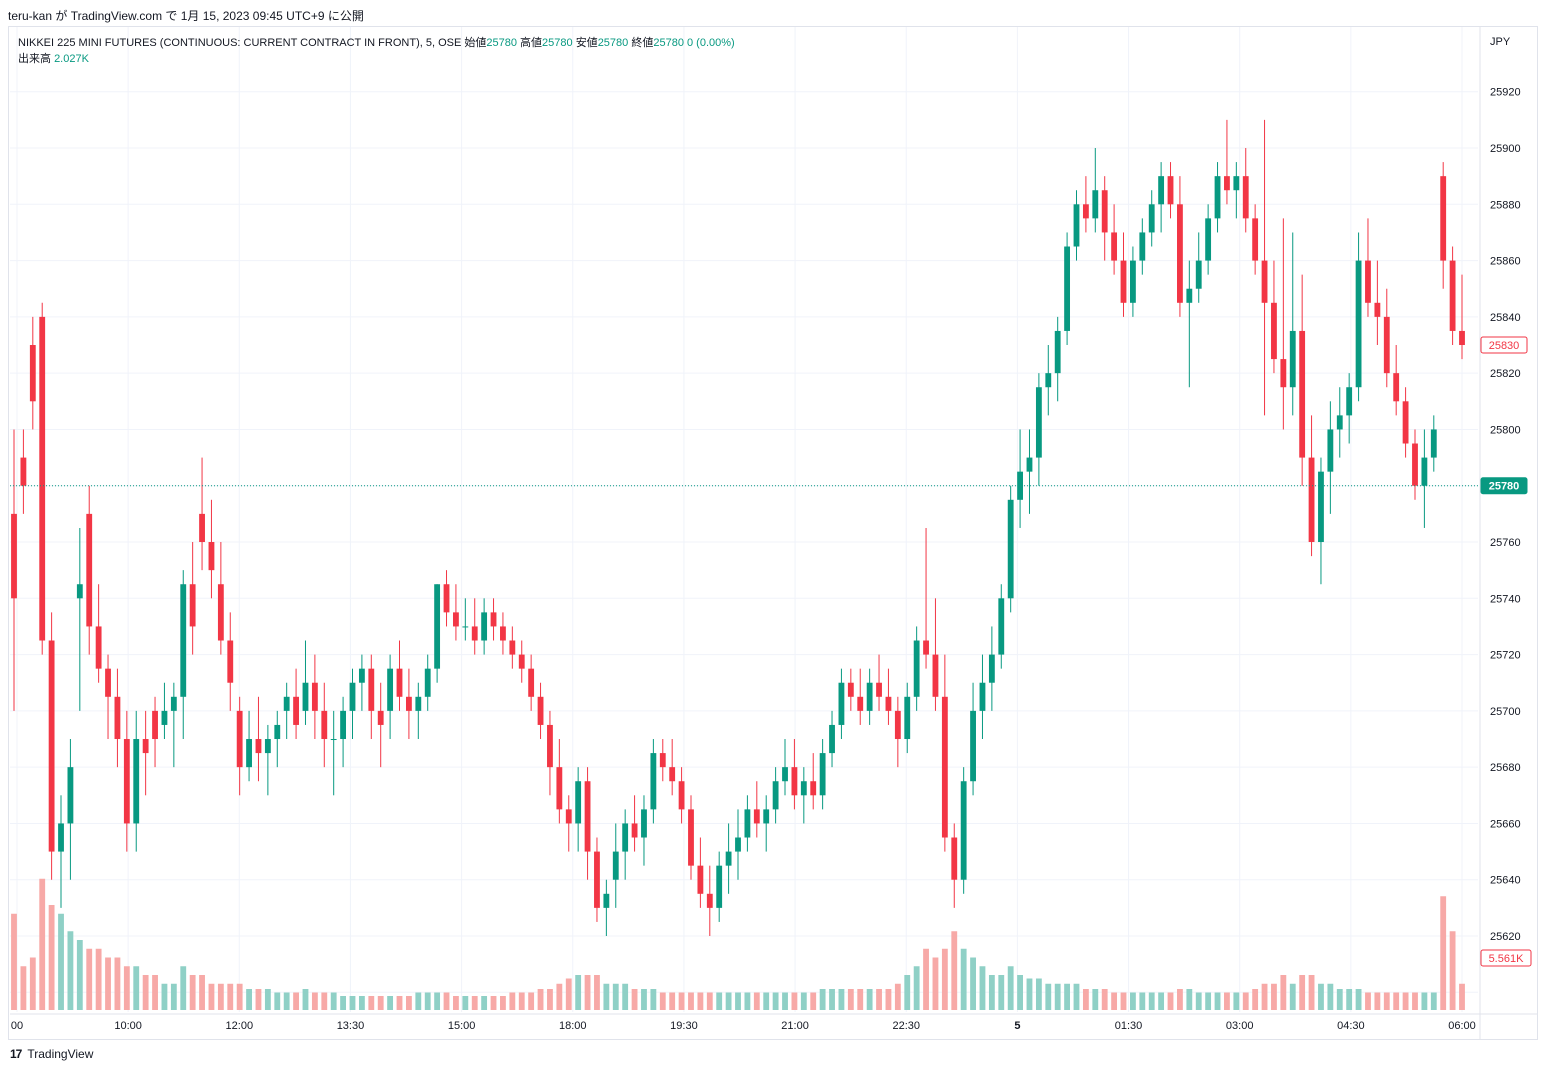  I want to click on footer-brand: 17 TradingView, so click(51, 1054).